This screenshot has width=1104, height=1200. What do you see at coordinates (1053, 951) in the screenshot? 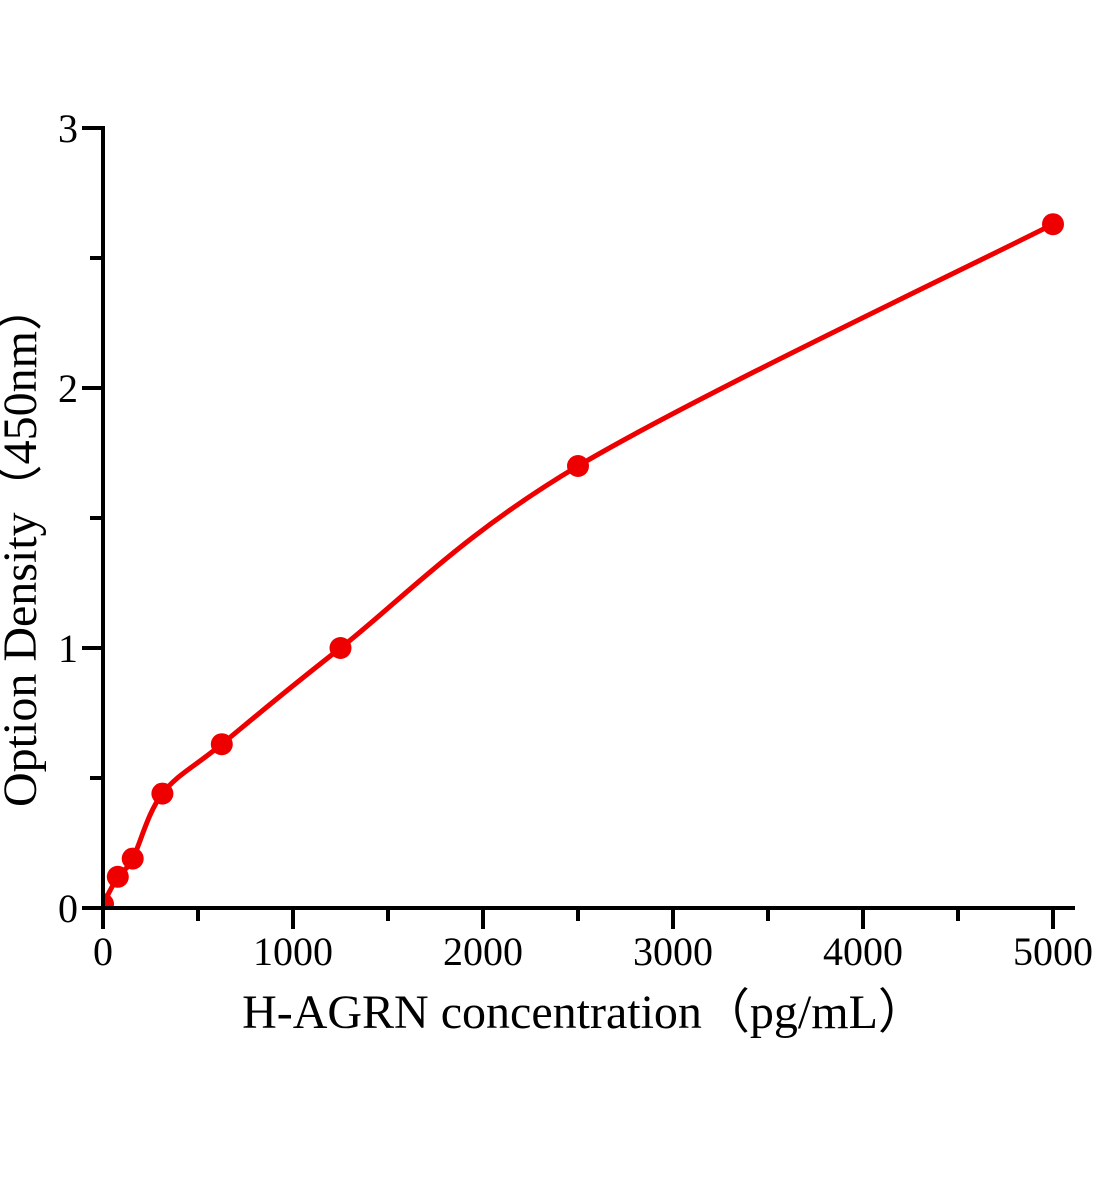
I see `x-tick-label: 5000` at bounding box center [1053, 951].